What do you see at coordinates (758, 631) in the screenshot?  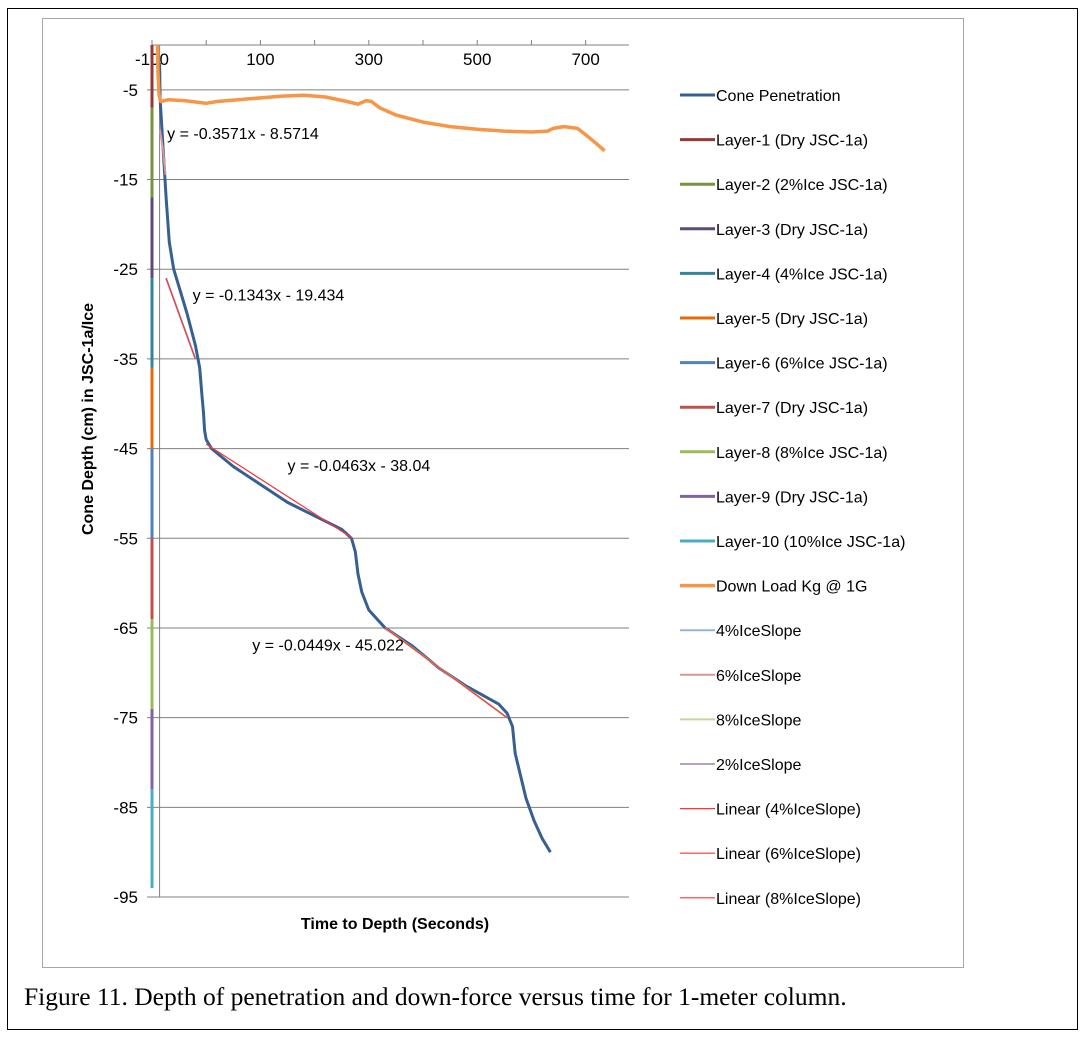 I see `legend-label: 4%IceSlope` at bounding box center [758, 631].